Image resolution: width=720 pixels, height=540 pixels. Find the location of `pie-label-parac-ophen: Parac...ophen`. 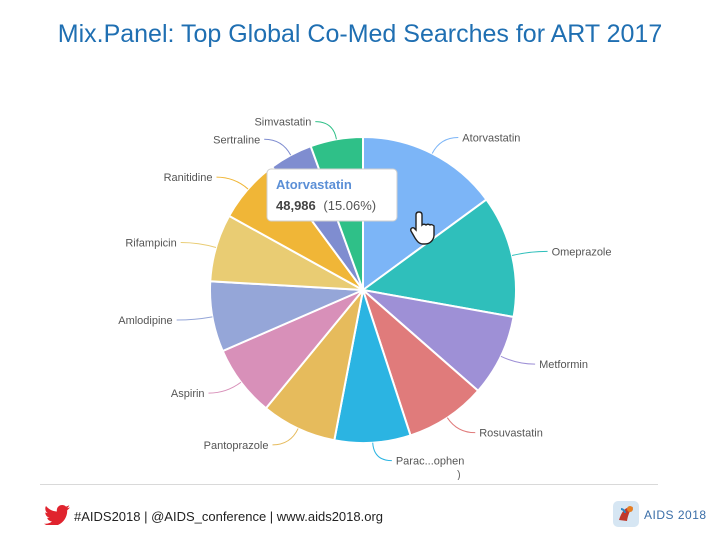

pie-label-parac-ophen: Parac...ophen is located at coordinates (430, 462).